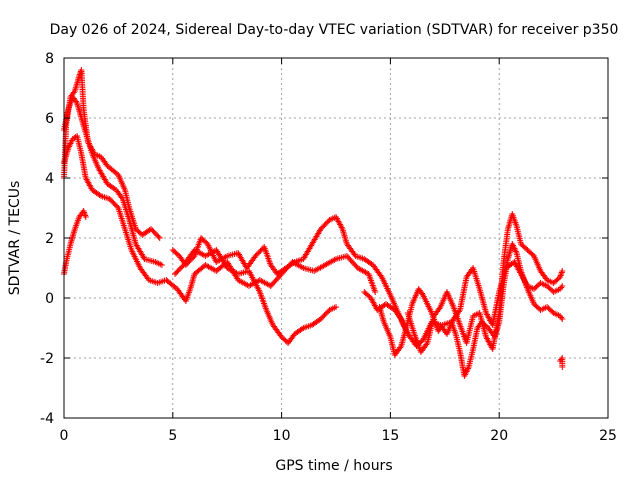  I want to click on x-tick-label: 20, so click(499, 436).